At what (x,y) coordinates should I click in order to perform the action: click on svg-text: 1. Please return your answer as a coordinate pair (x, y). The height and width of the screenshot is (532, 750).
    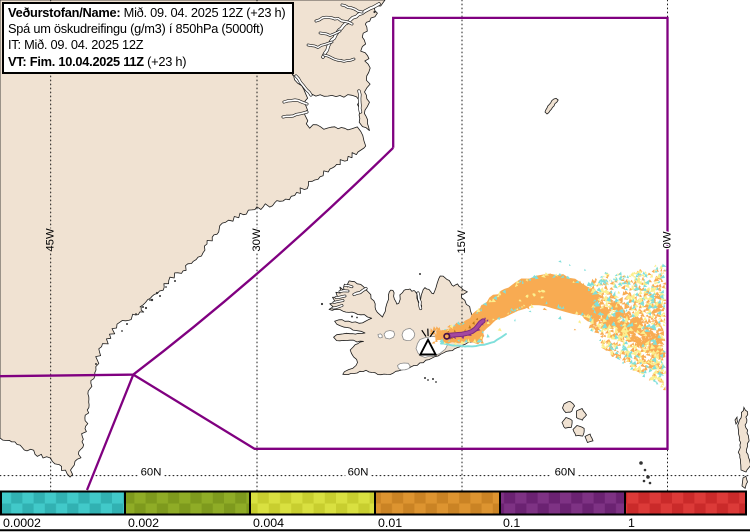
    Looking at the image, I should click on (631, 523).